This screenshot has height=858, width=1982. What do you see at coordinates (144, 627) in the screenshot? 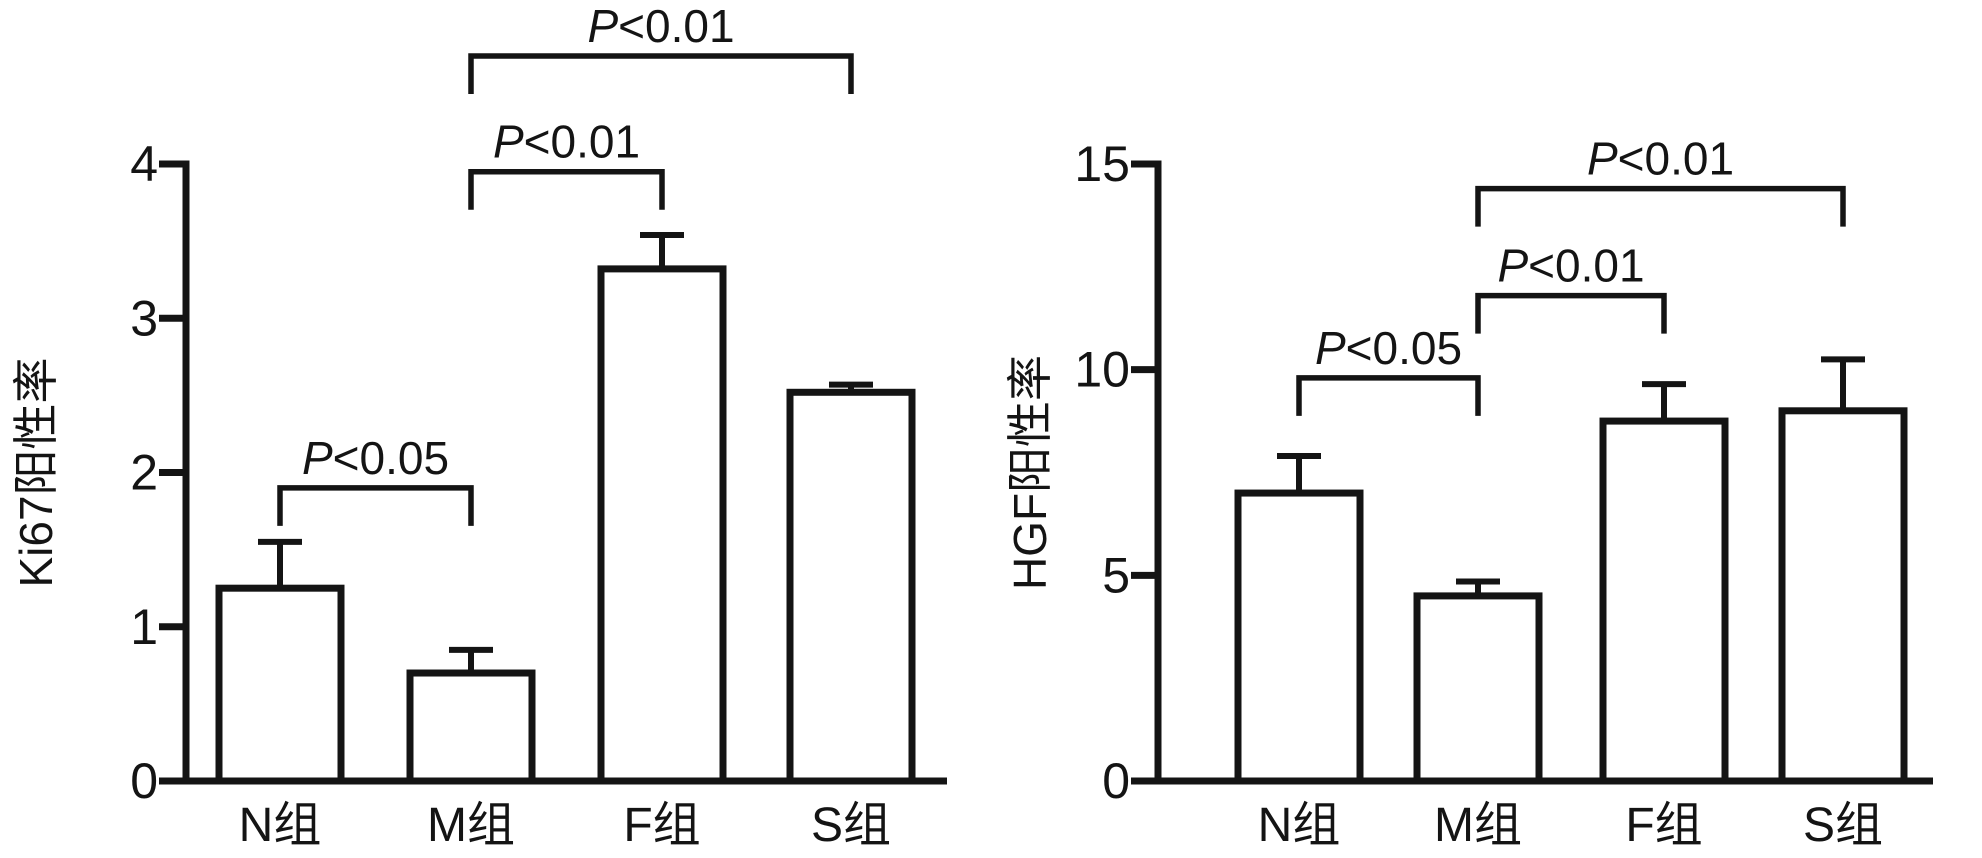
I see `y-tick-label: 1` at bounding box center [144, 627].